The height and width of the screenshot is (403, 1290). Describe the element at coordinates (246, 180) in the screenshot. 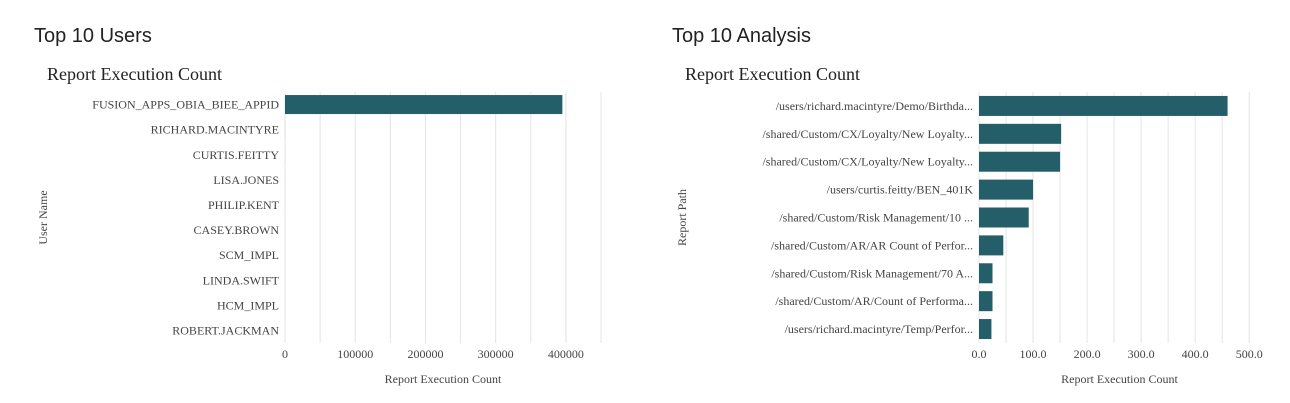

I see `category-label: LISA.JONES` at that location.